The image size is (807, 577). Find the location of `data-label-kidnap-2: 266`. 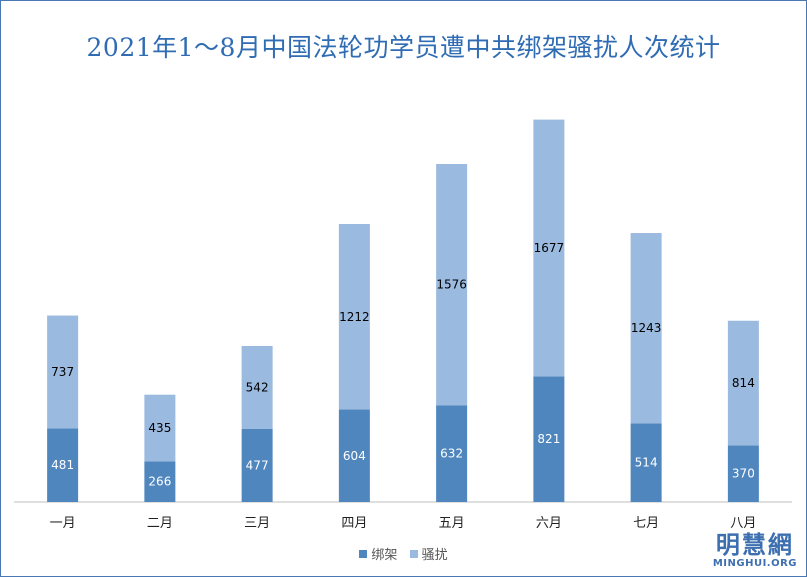

data-label-kidnap-2: 266 is located at coordinates (159, 482).